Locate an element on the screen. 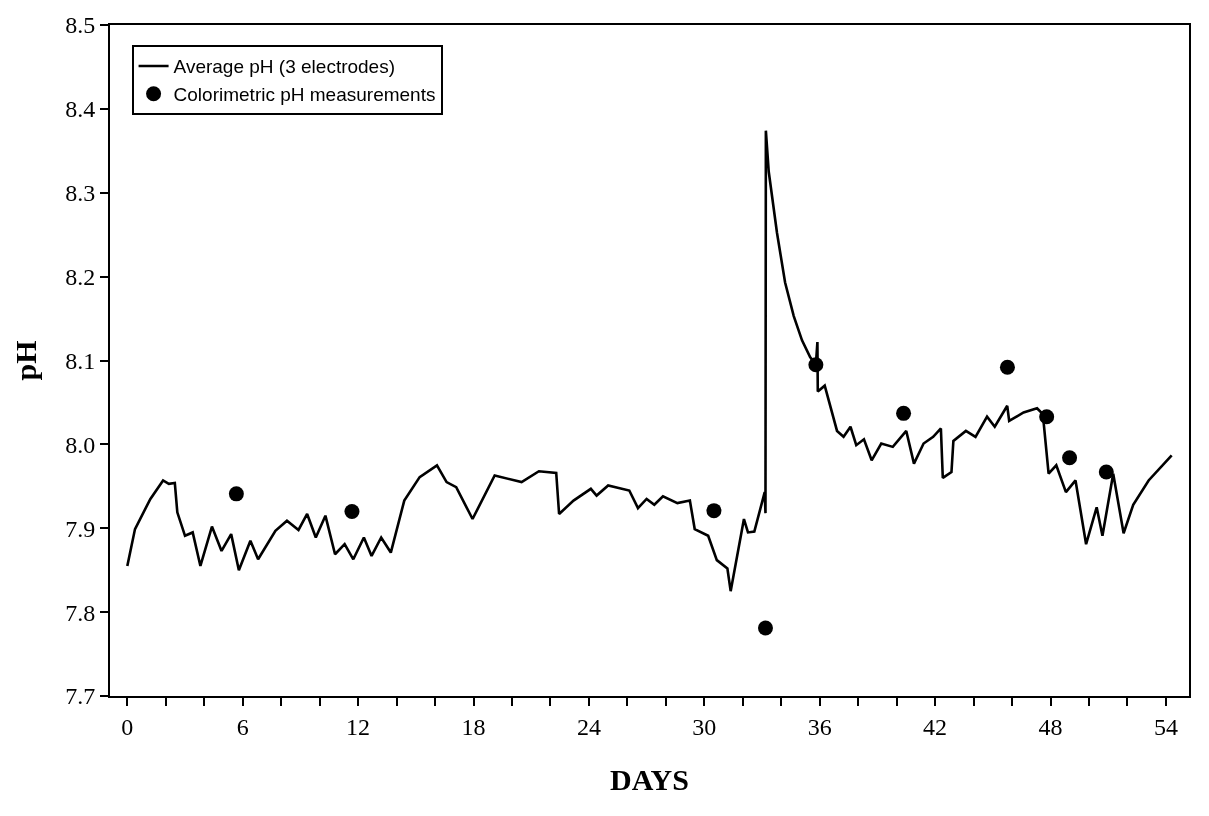 The width and height of the screenshot is (1209, 816). x-tick-label: 0 is located at coordinates (127, 726).